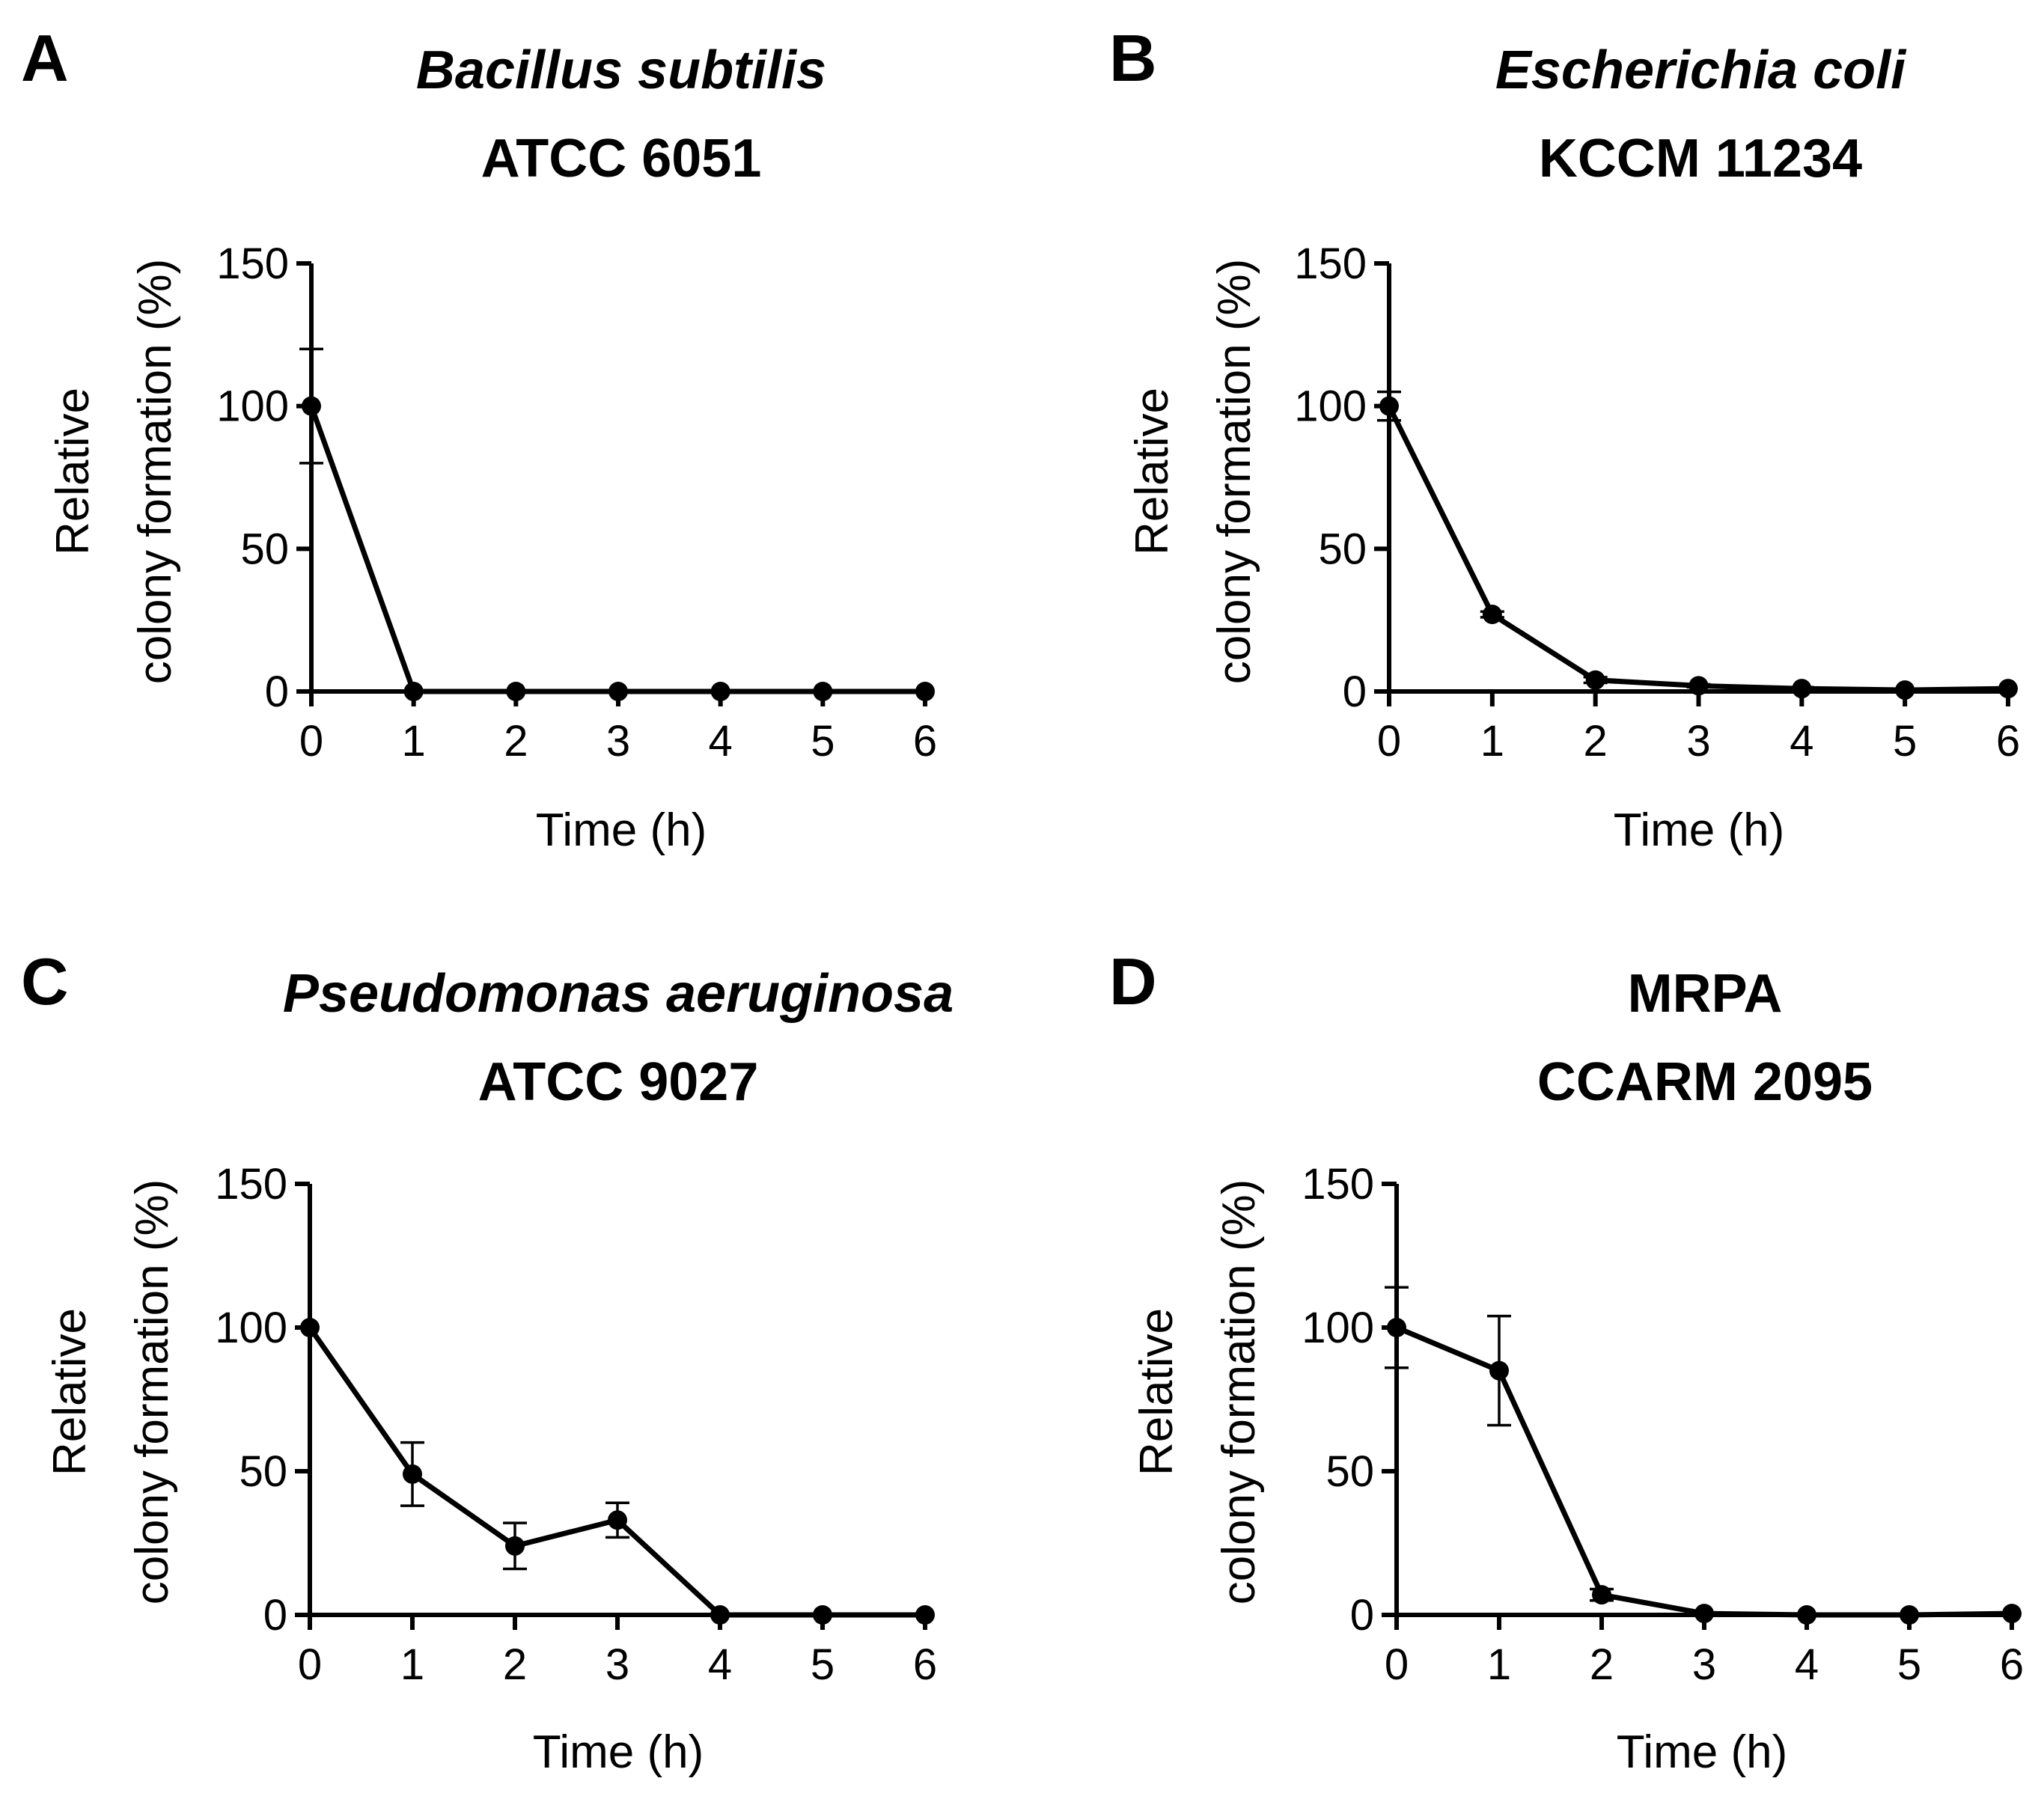 The width and height of the screenshot is (2044, 1799). I want to click on panel-letter: A, so click(45, 58).